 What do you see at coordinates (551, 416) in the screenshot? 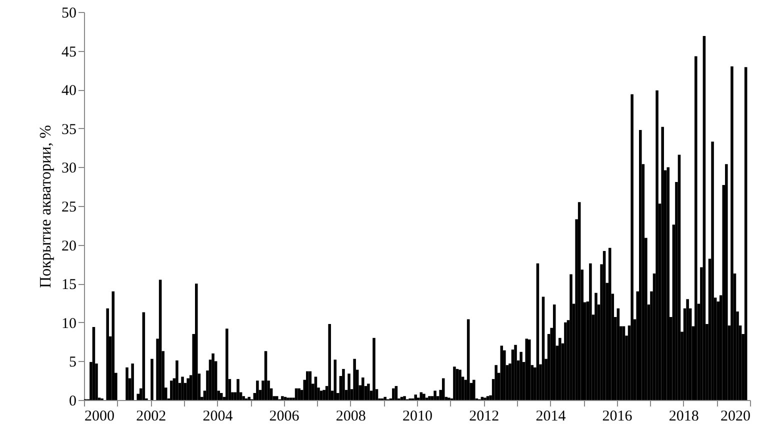
I see `x-tick-label: 2014` at bounding box center [551, 416].